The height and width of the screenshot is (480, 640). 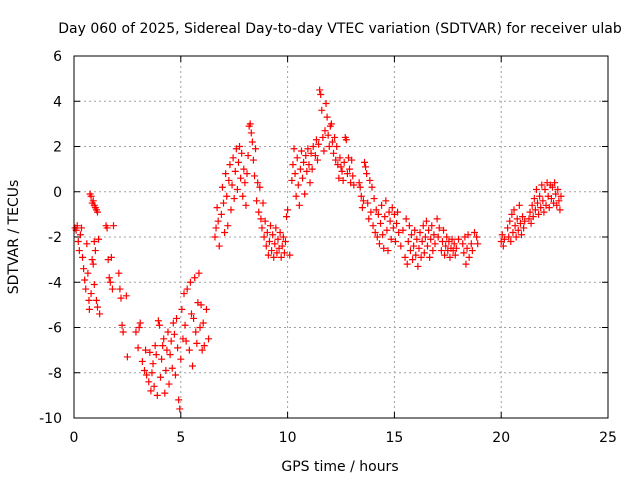 What do you see at coordinates (343, 438) in the screenshot?
I see `x-tick-labels: 0 5 10 15 20 25` at bounding box center [343, 438].